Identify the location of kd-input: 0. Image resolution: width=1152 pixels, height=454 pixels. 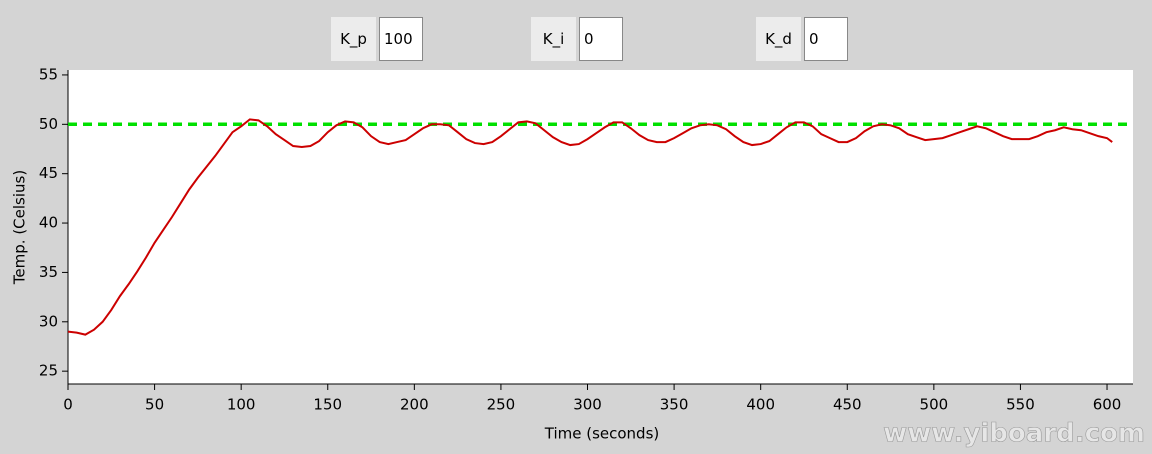
(826, 39).